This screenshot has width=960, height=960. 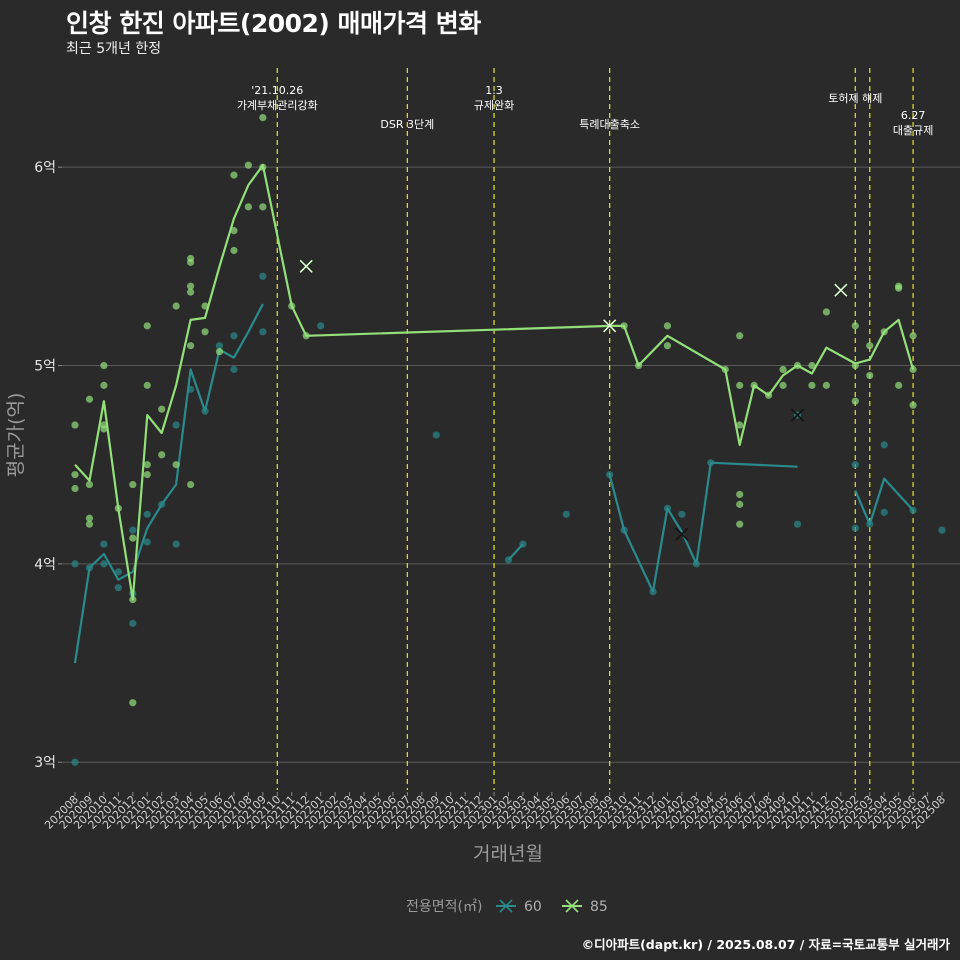 I want to click on chart-title: 인창 한진 아파트(2002) 매매가격 변화, so click(x=273, y=23).